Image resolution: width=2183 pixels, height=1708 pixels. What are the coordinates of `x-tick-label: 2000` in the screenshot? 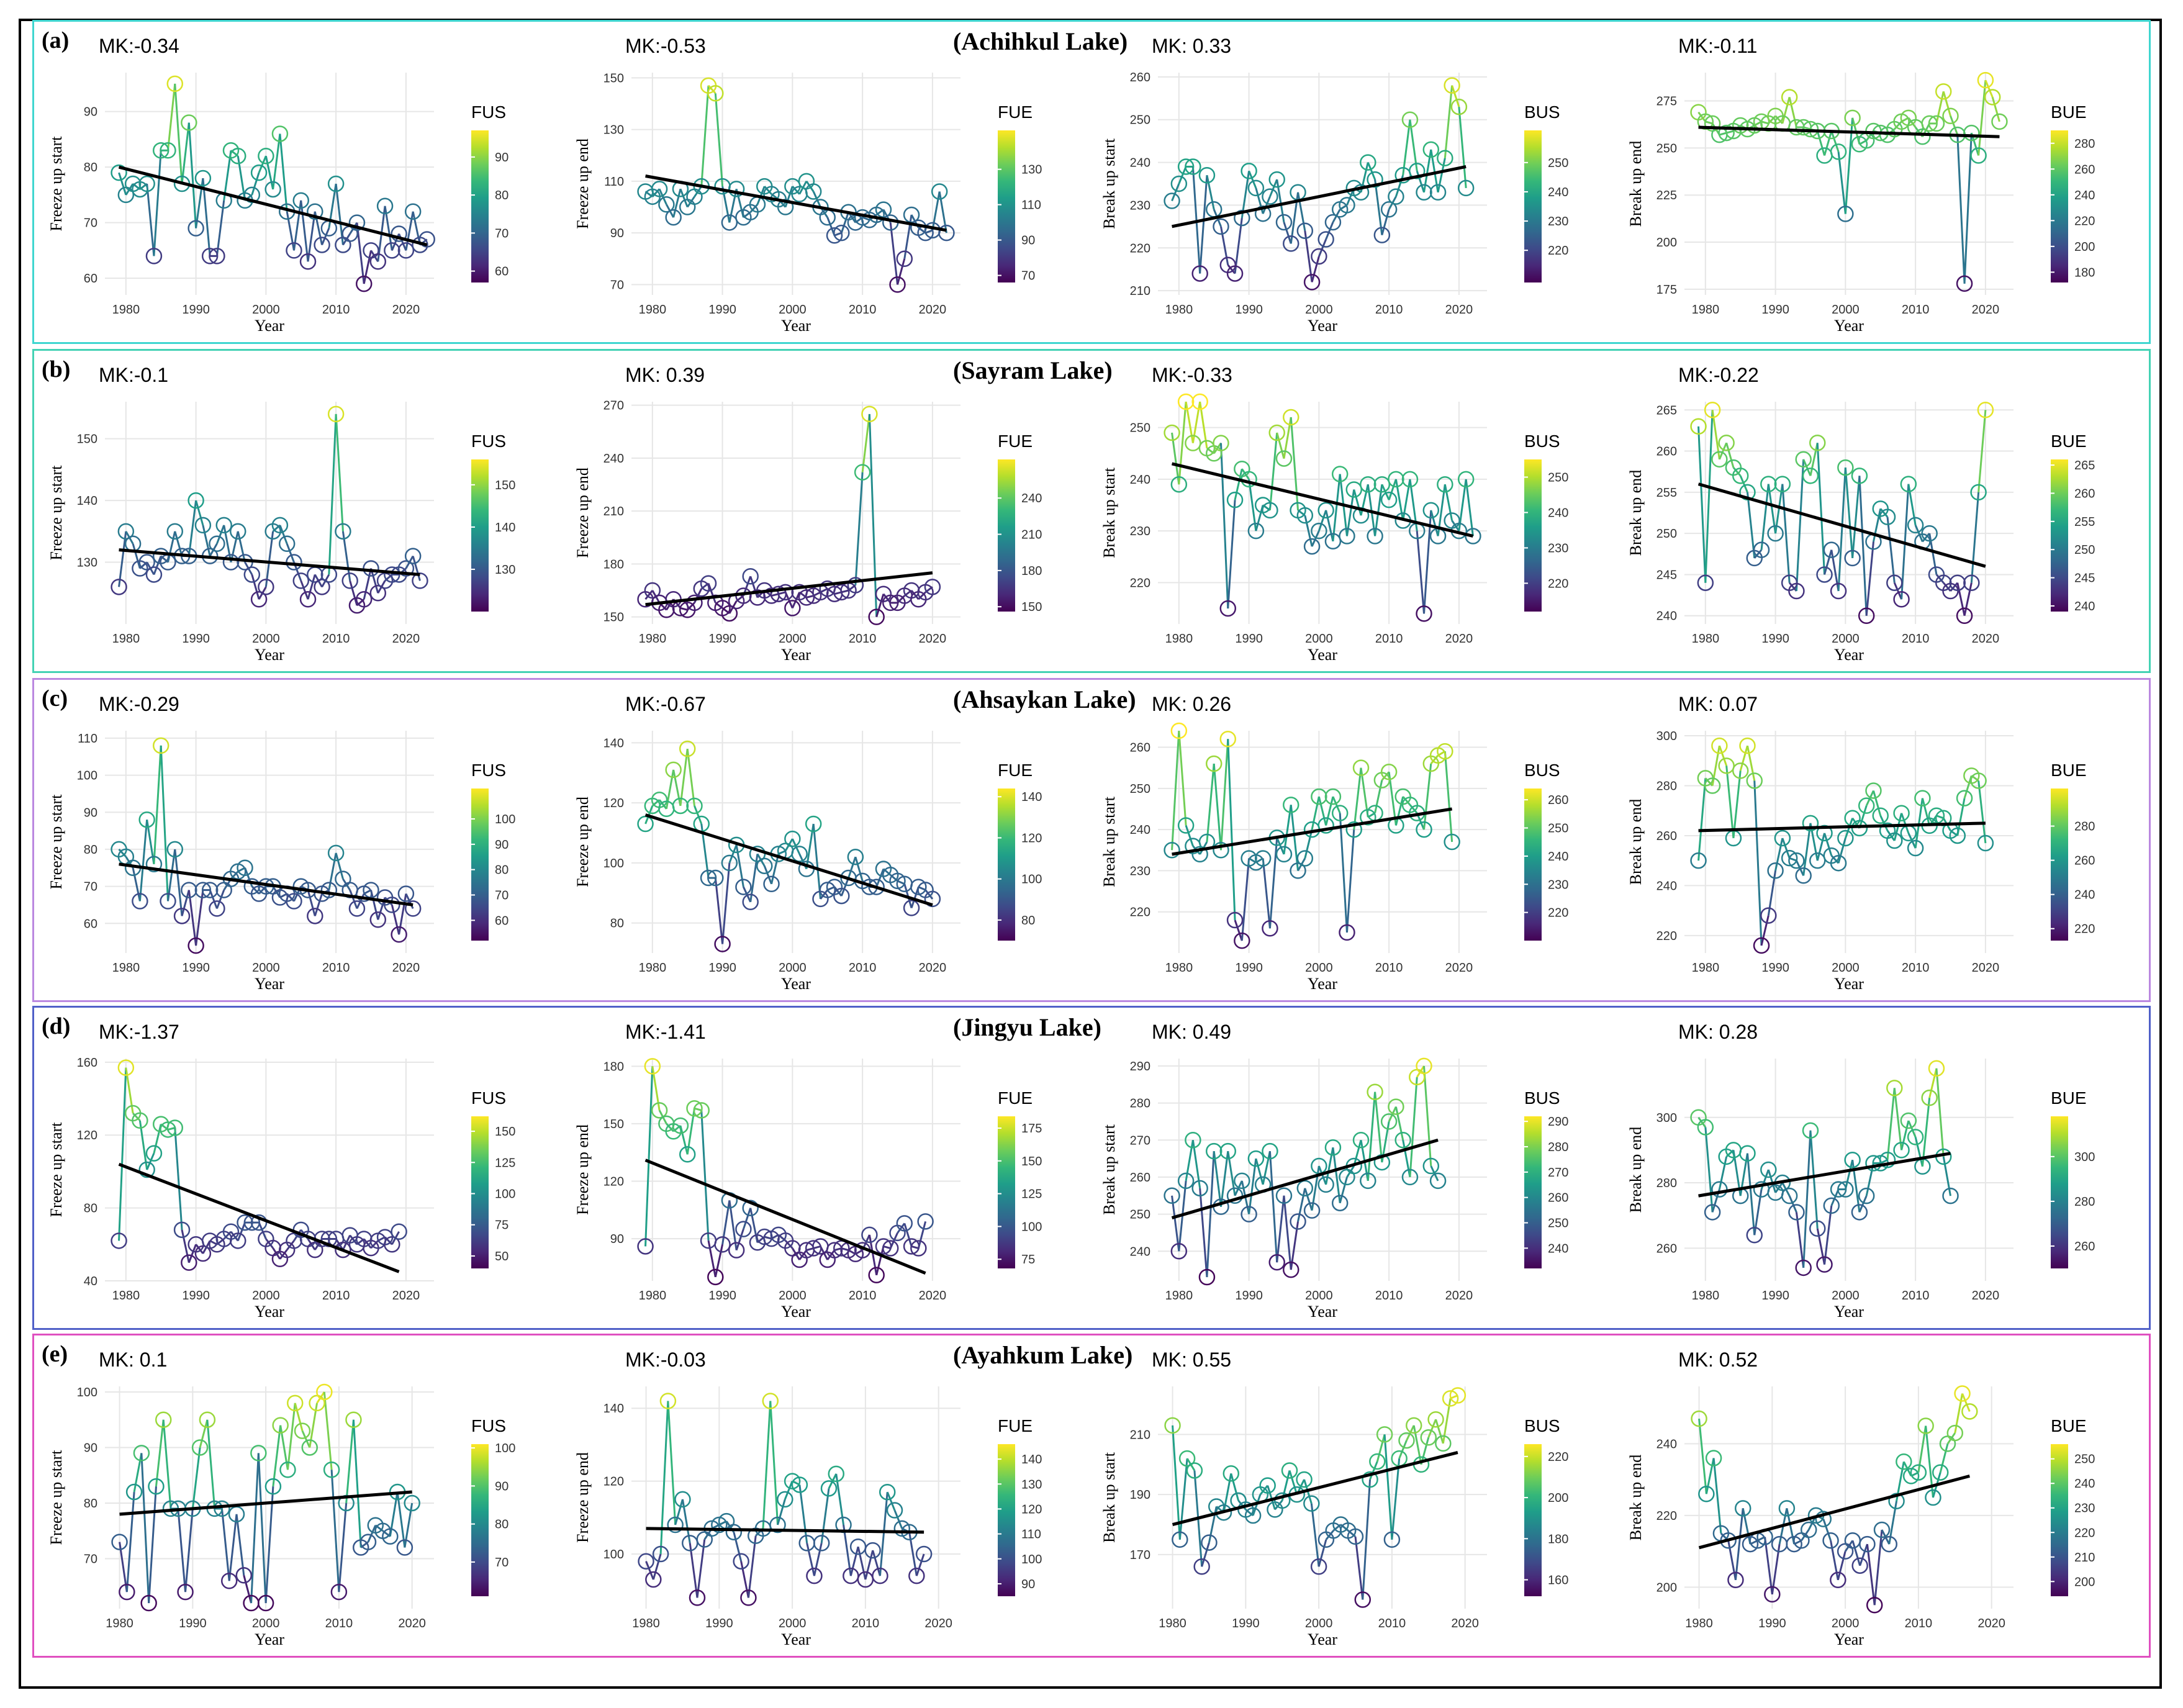 It's located at (266, 639).